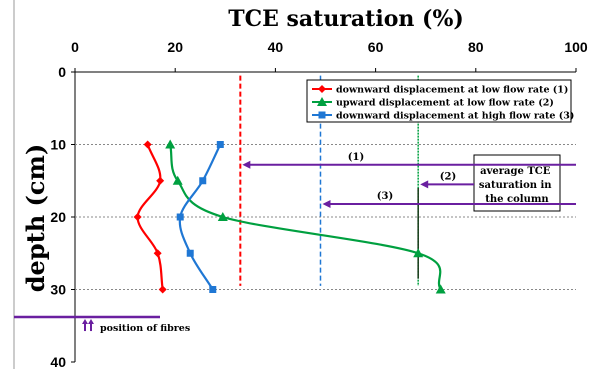  What do you see at coordinates (35, 218) in the screenshot?
I see `y-axis-label: depth (cm)` at bounding box center [35, 218].